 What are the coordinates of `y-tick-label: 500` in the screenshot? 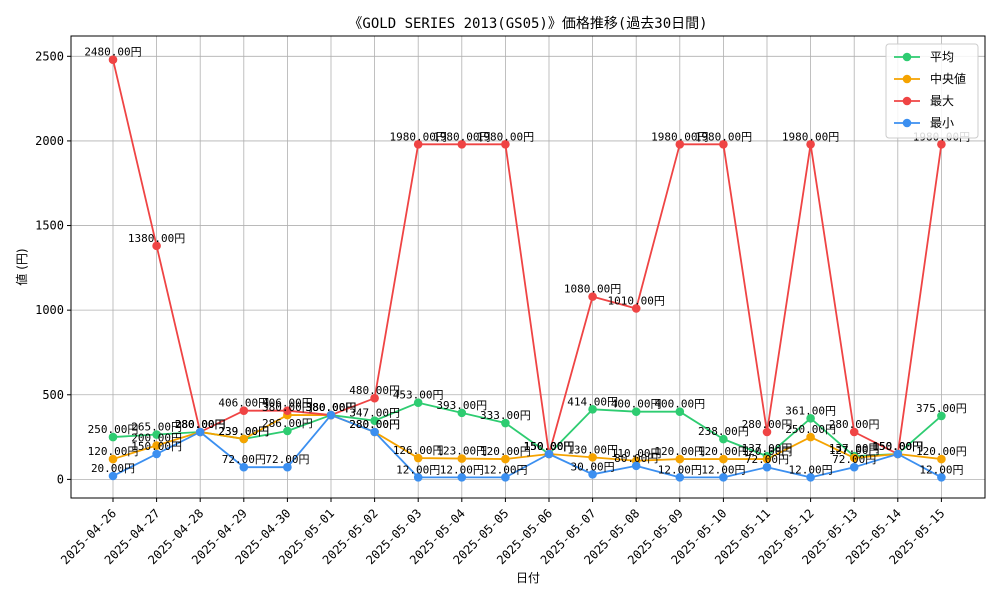 It's located at (53, 395).